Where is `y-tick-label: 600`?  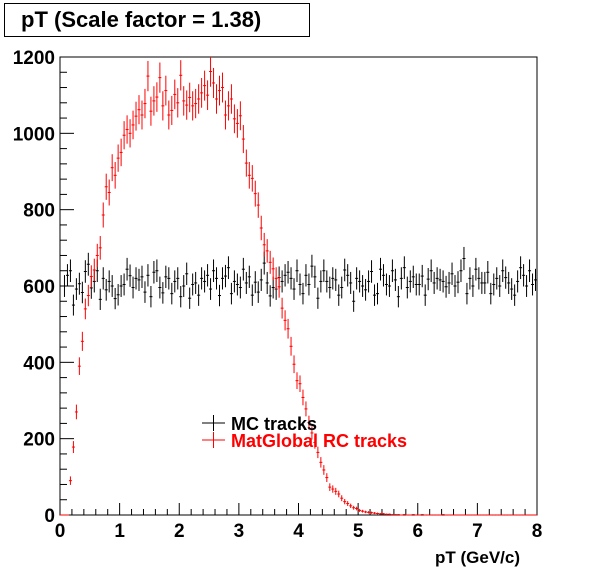
y-tick-label: 600 is located at coordinates (39, 287).